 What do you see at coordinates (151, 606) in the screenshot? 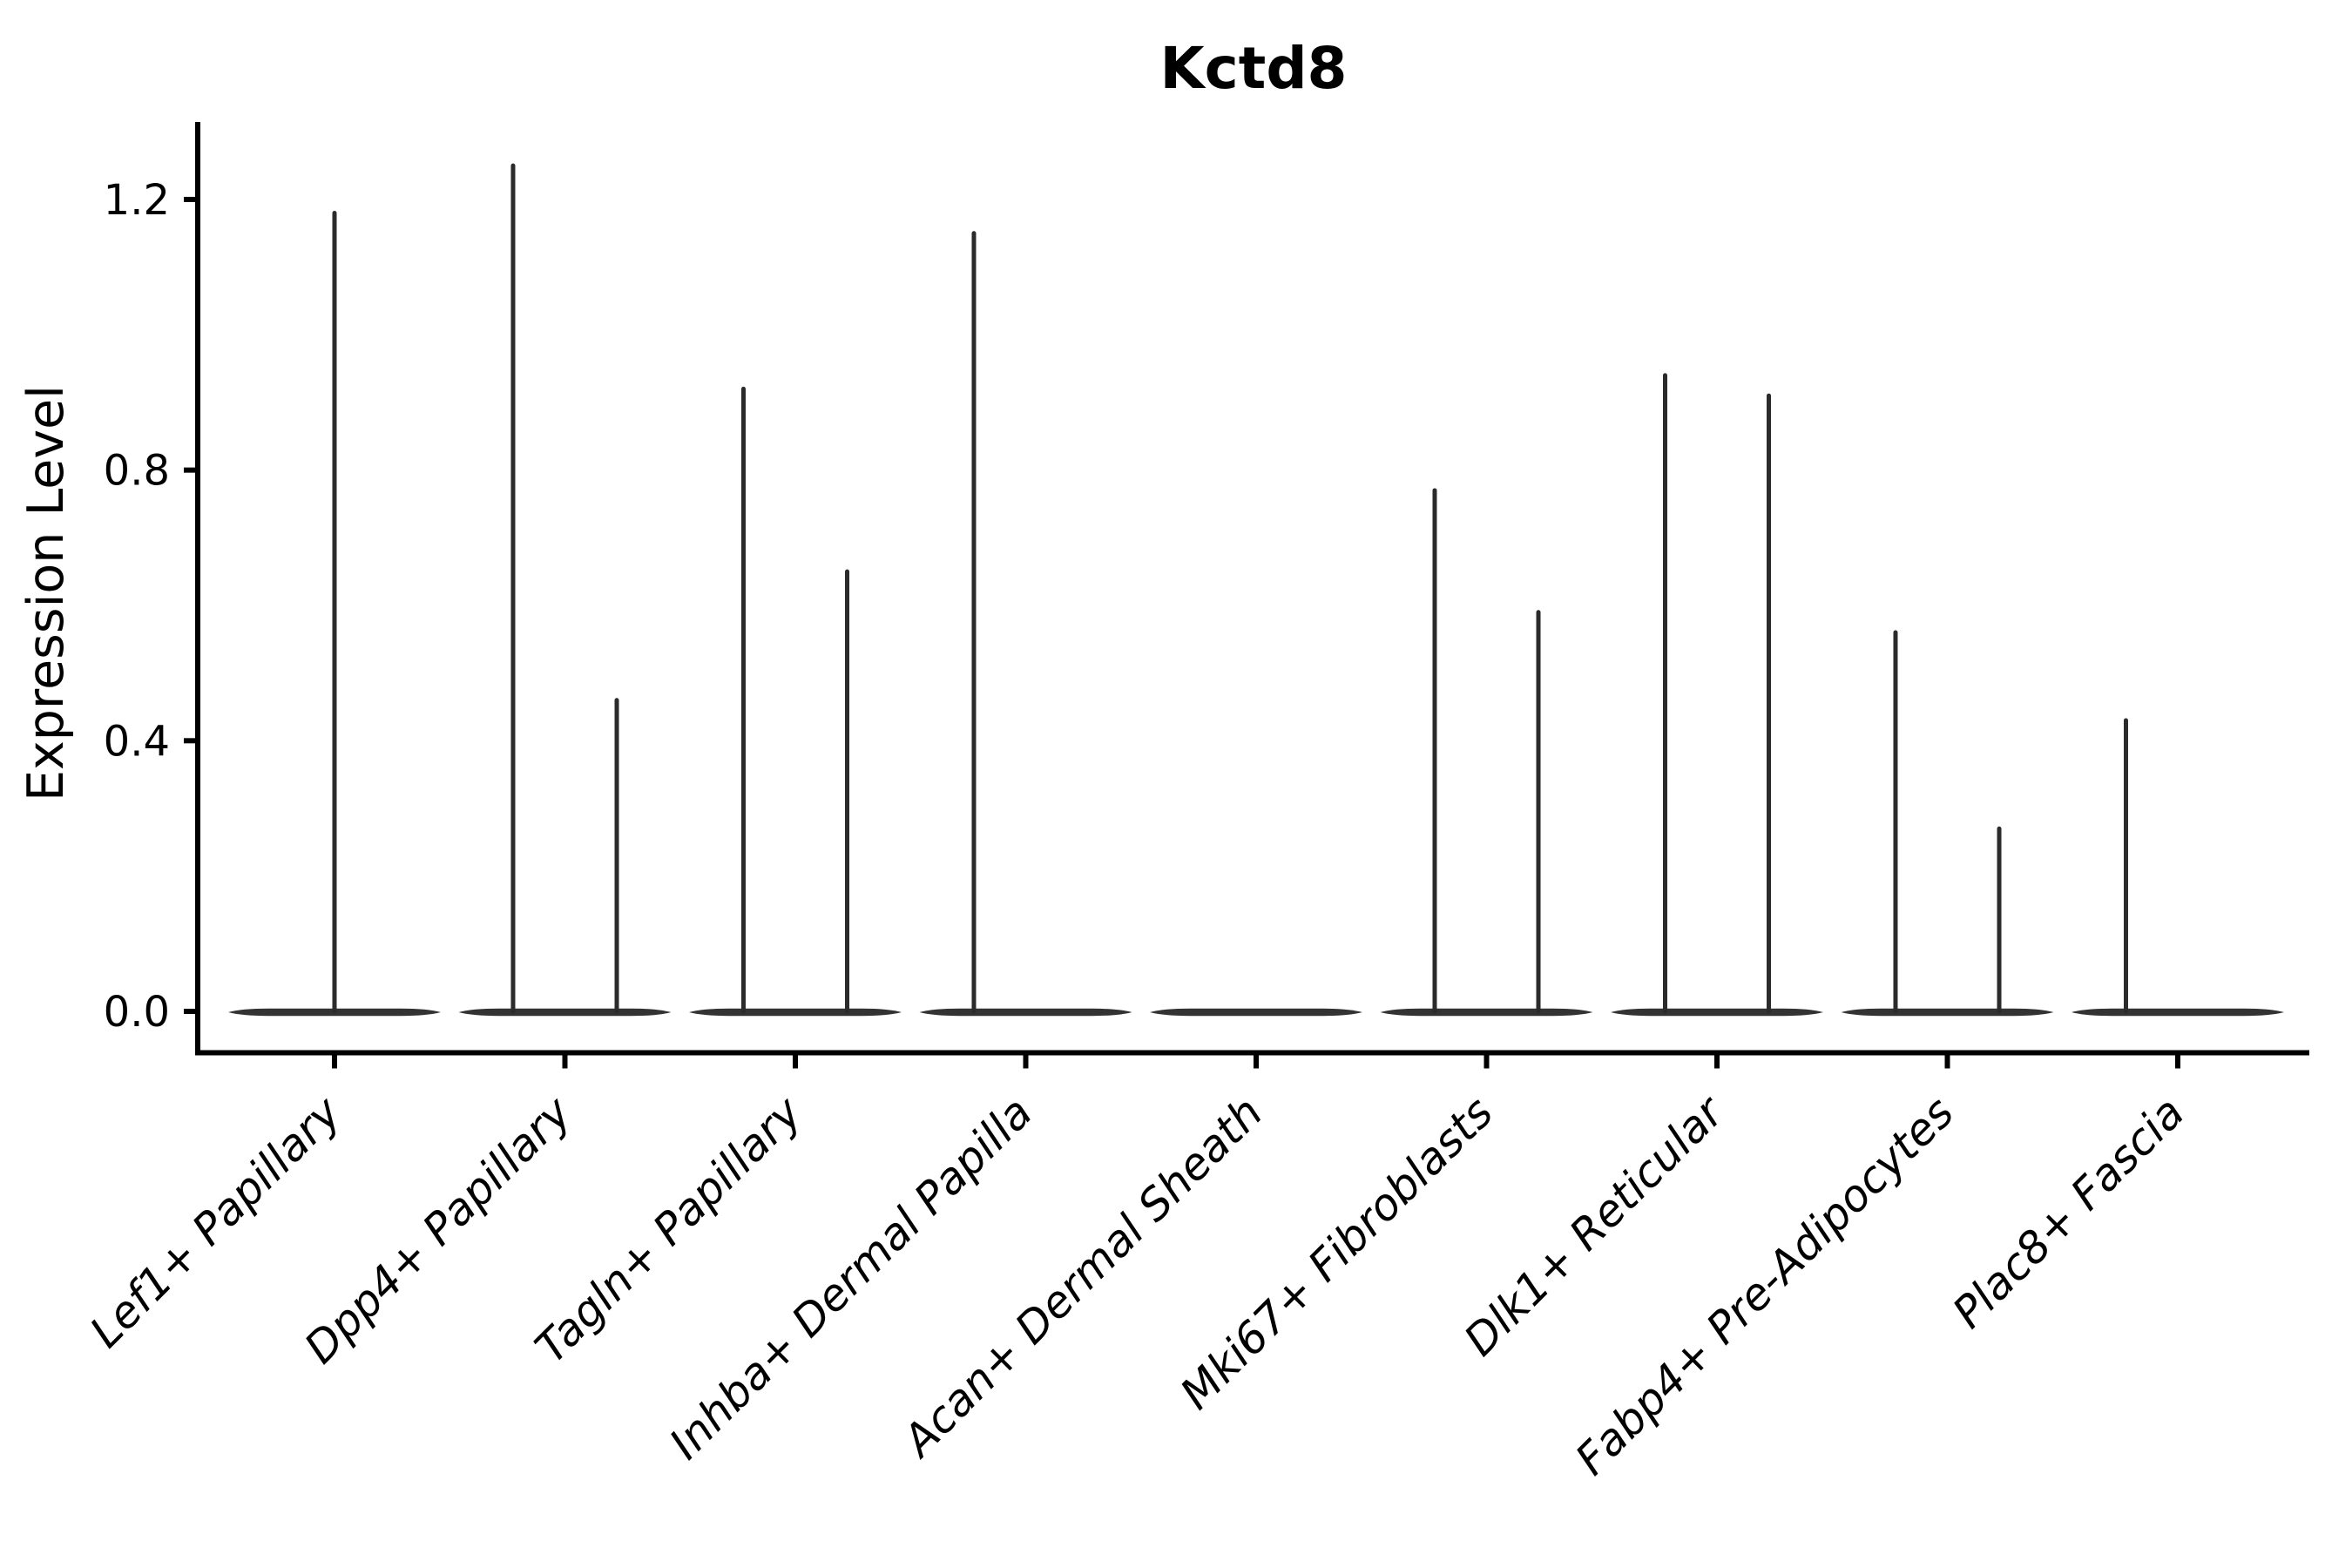
I see `y-axis-ticks: 0.0 0.4 0.8 1.2` at bounding box center [151, 606].